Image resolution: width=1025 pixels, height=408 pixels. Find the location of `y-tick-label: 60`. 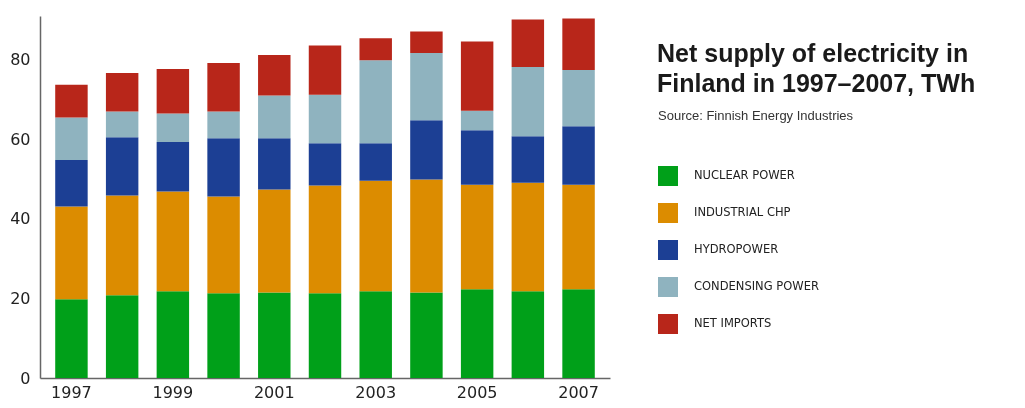

y-tick-label: 60 is located at coordinates (20, 139).